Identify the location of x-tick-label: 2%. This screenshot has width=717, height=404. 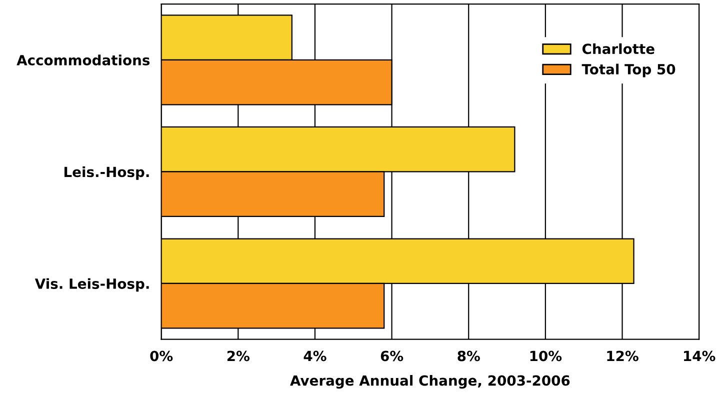
(238, 356).